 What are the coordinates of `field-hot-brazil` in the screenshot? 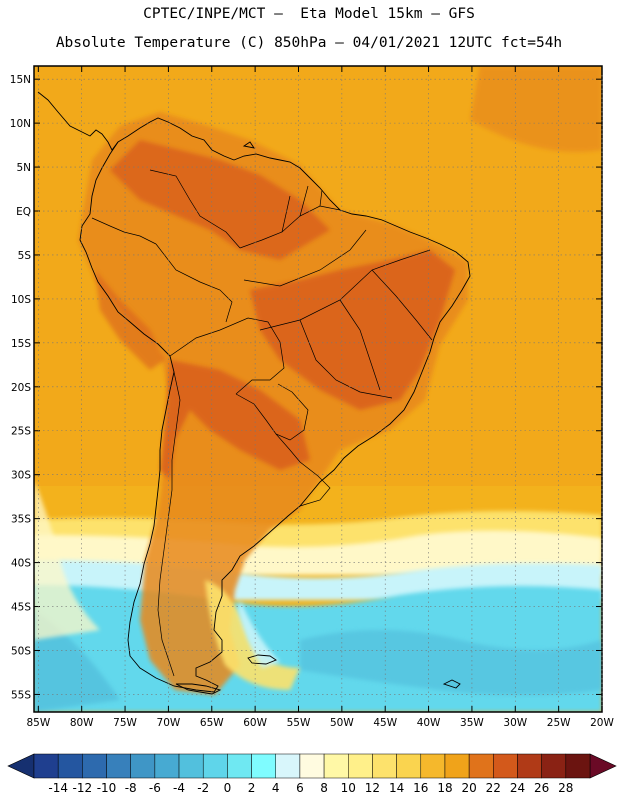 It's located at (352, 330).